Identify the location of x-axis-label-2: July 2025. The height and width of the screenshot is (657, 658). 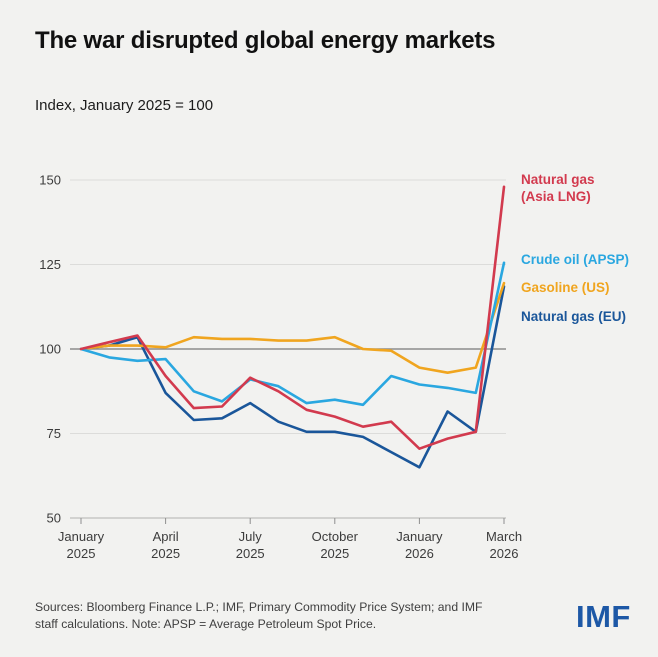
(250, 545).